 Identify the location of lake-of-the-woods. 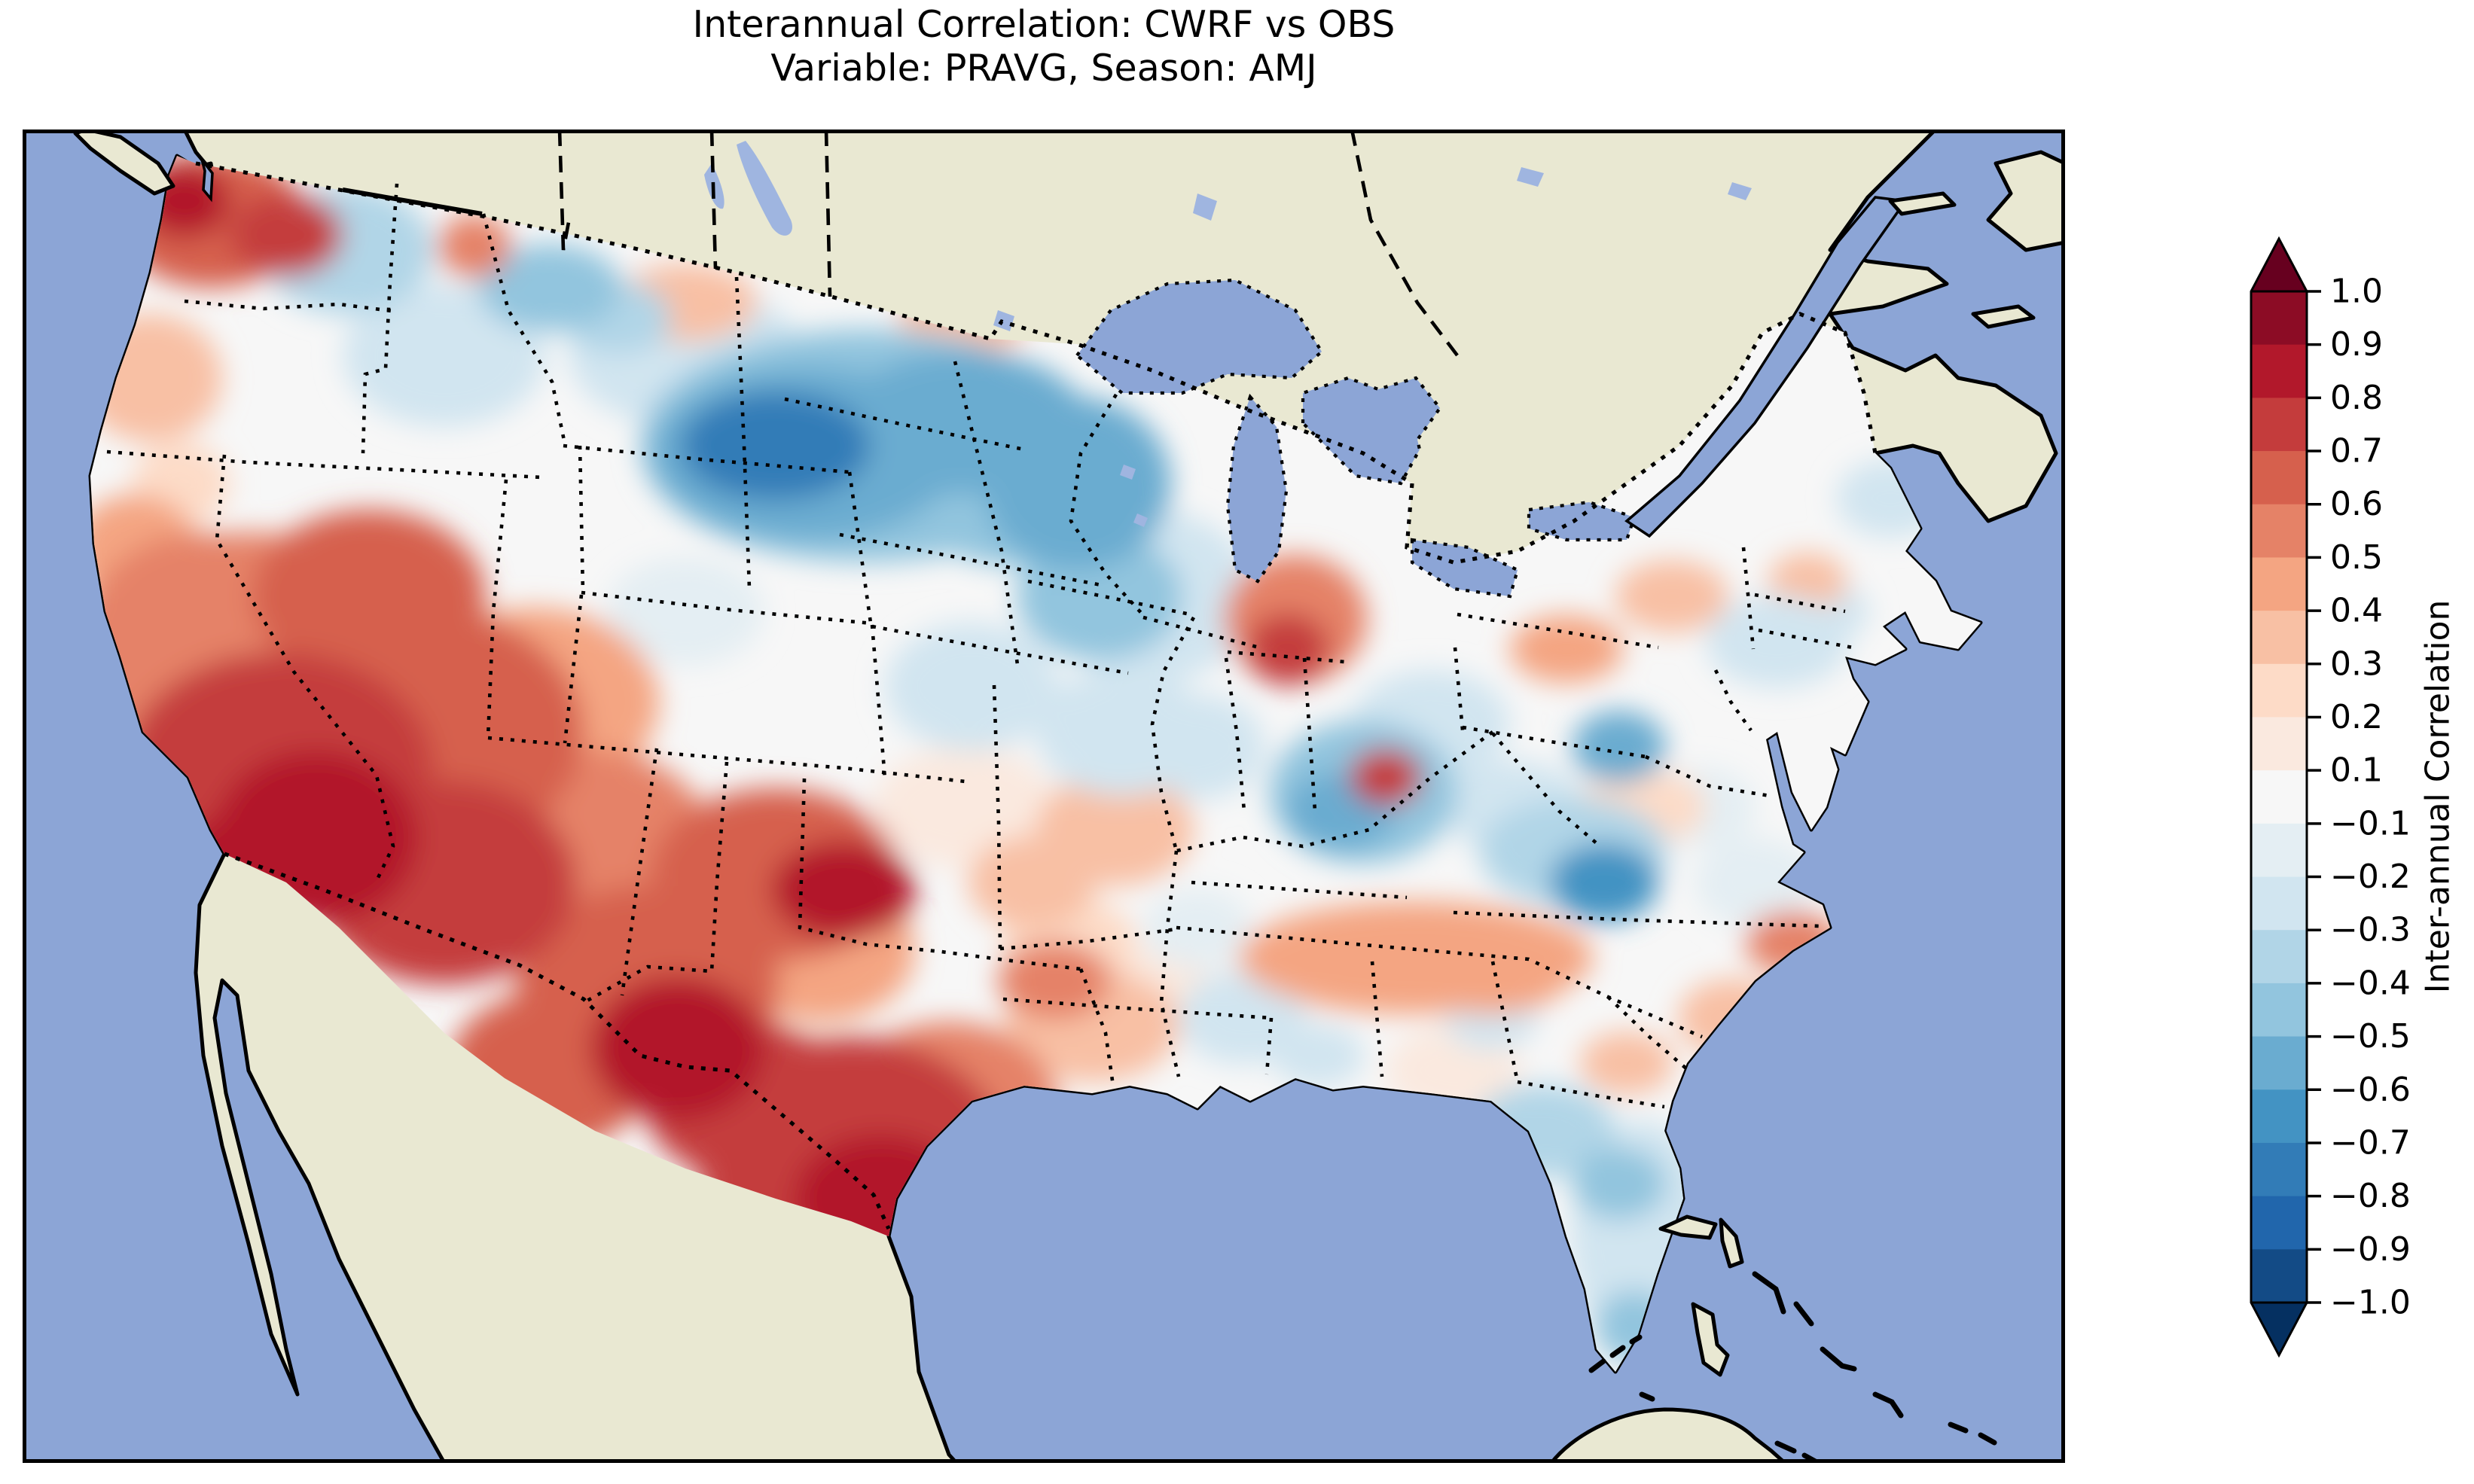
(1003, 320).